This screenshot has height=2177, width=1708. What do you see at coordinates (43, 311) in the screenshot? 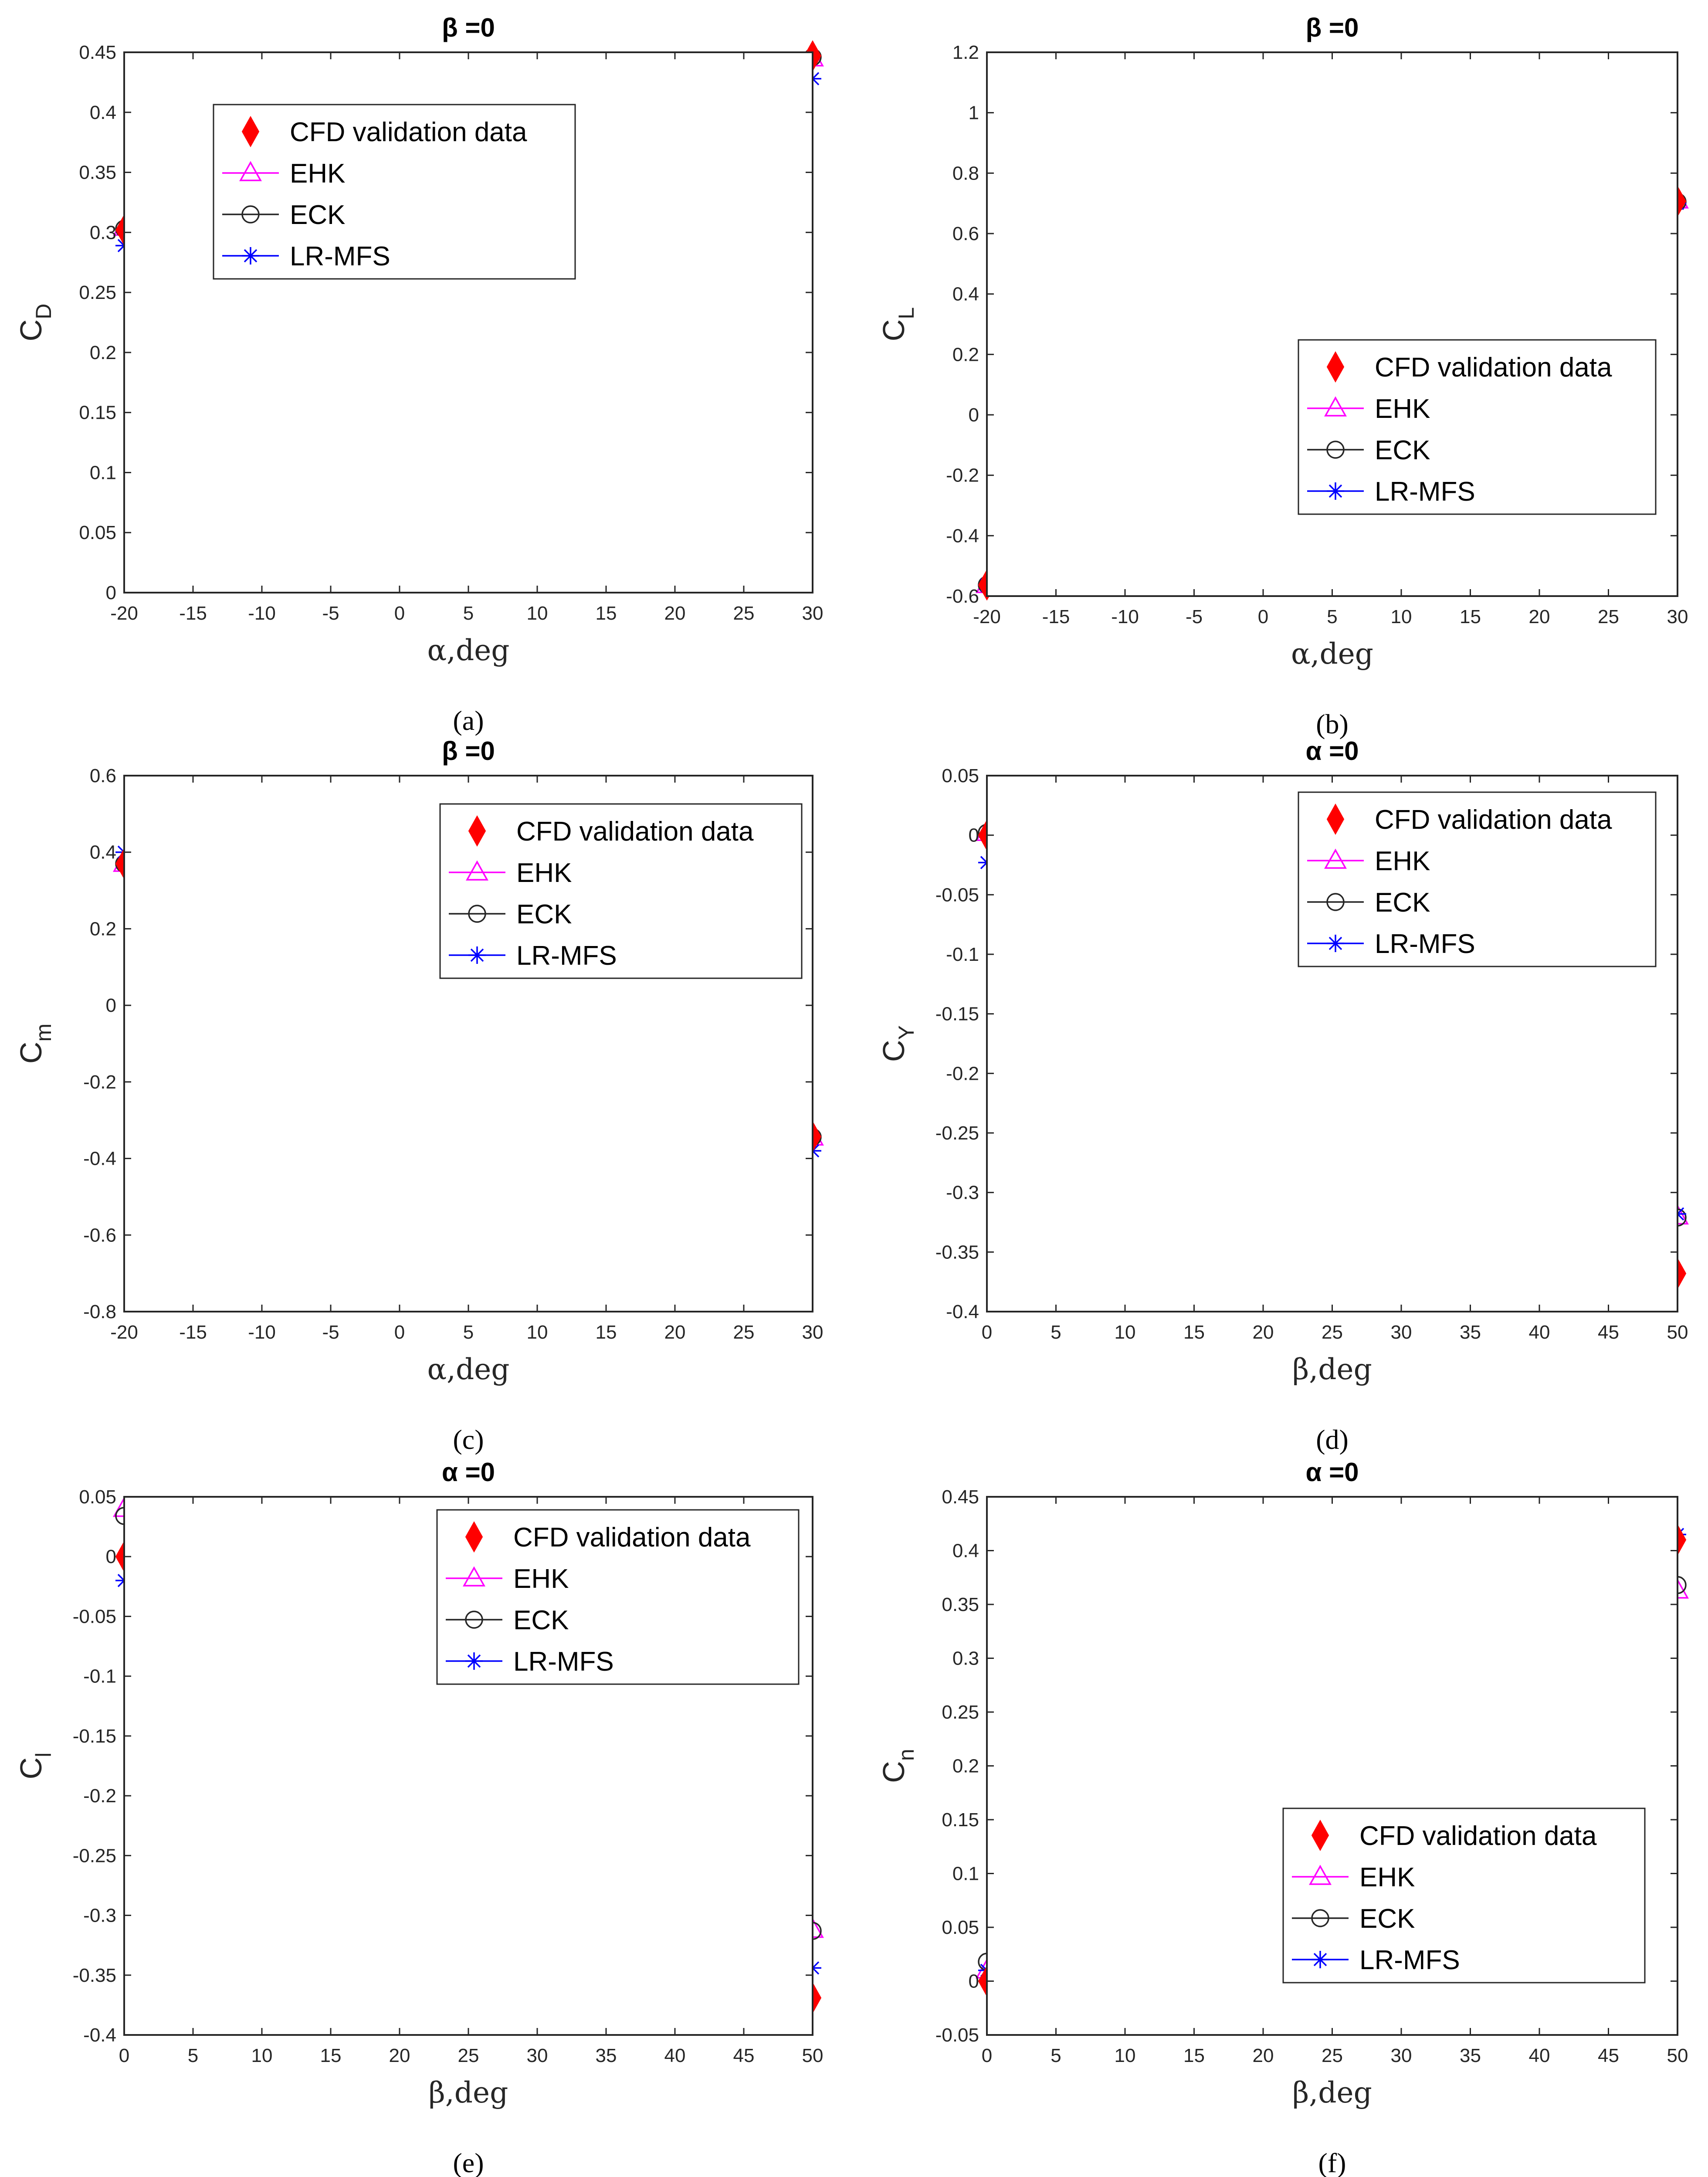
I see `y-axis-label-subscript: D` at bounding box center [43, 311].